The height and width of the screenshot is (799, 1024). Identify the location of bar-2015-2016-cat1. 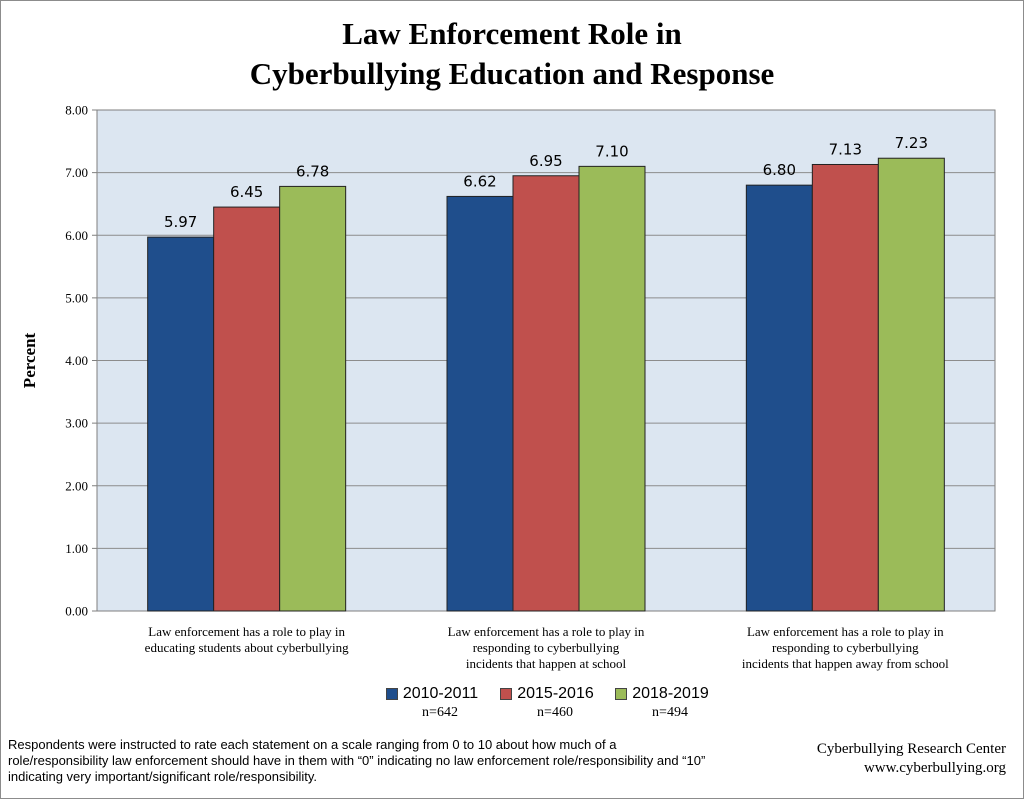
(247, 409).